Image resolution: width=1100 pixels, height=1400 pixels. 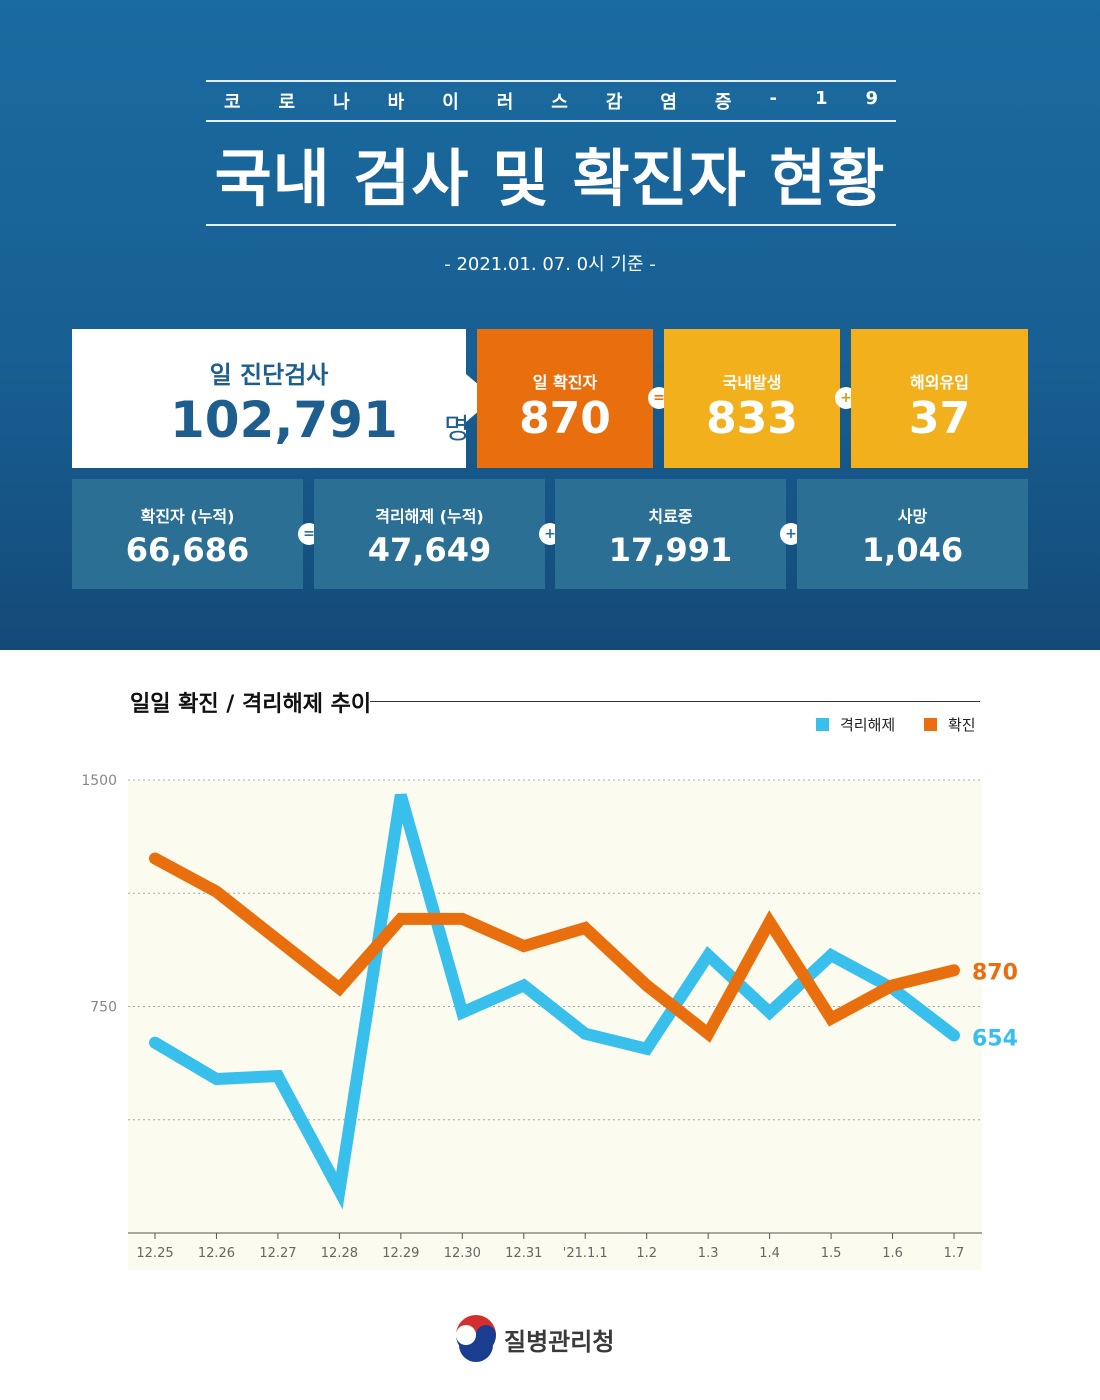 I want to click on subtitle-letter: 염, so click(x=668, y=102).